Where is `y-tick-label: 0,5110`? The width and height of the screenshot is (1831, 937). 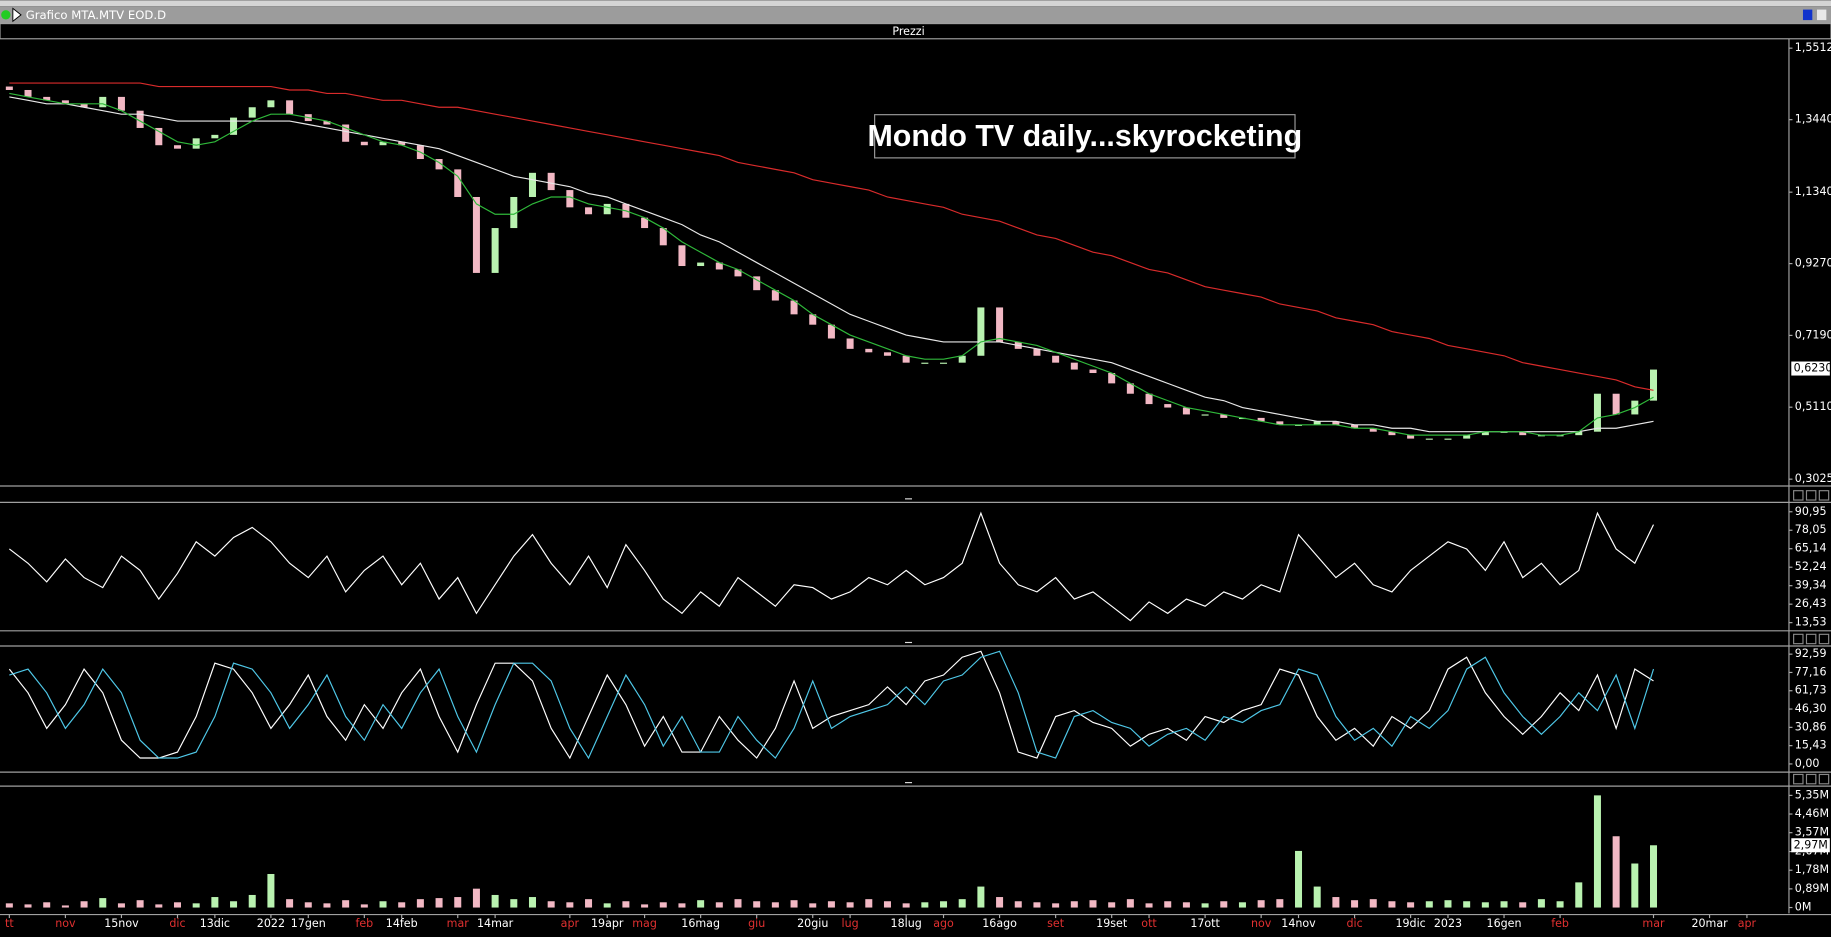 y-tick-label: 0,5110 is located at coordinates (1813, 406).